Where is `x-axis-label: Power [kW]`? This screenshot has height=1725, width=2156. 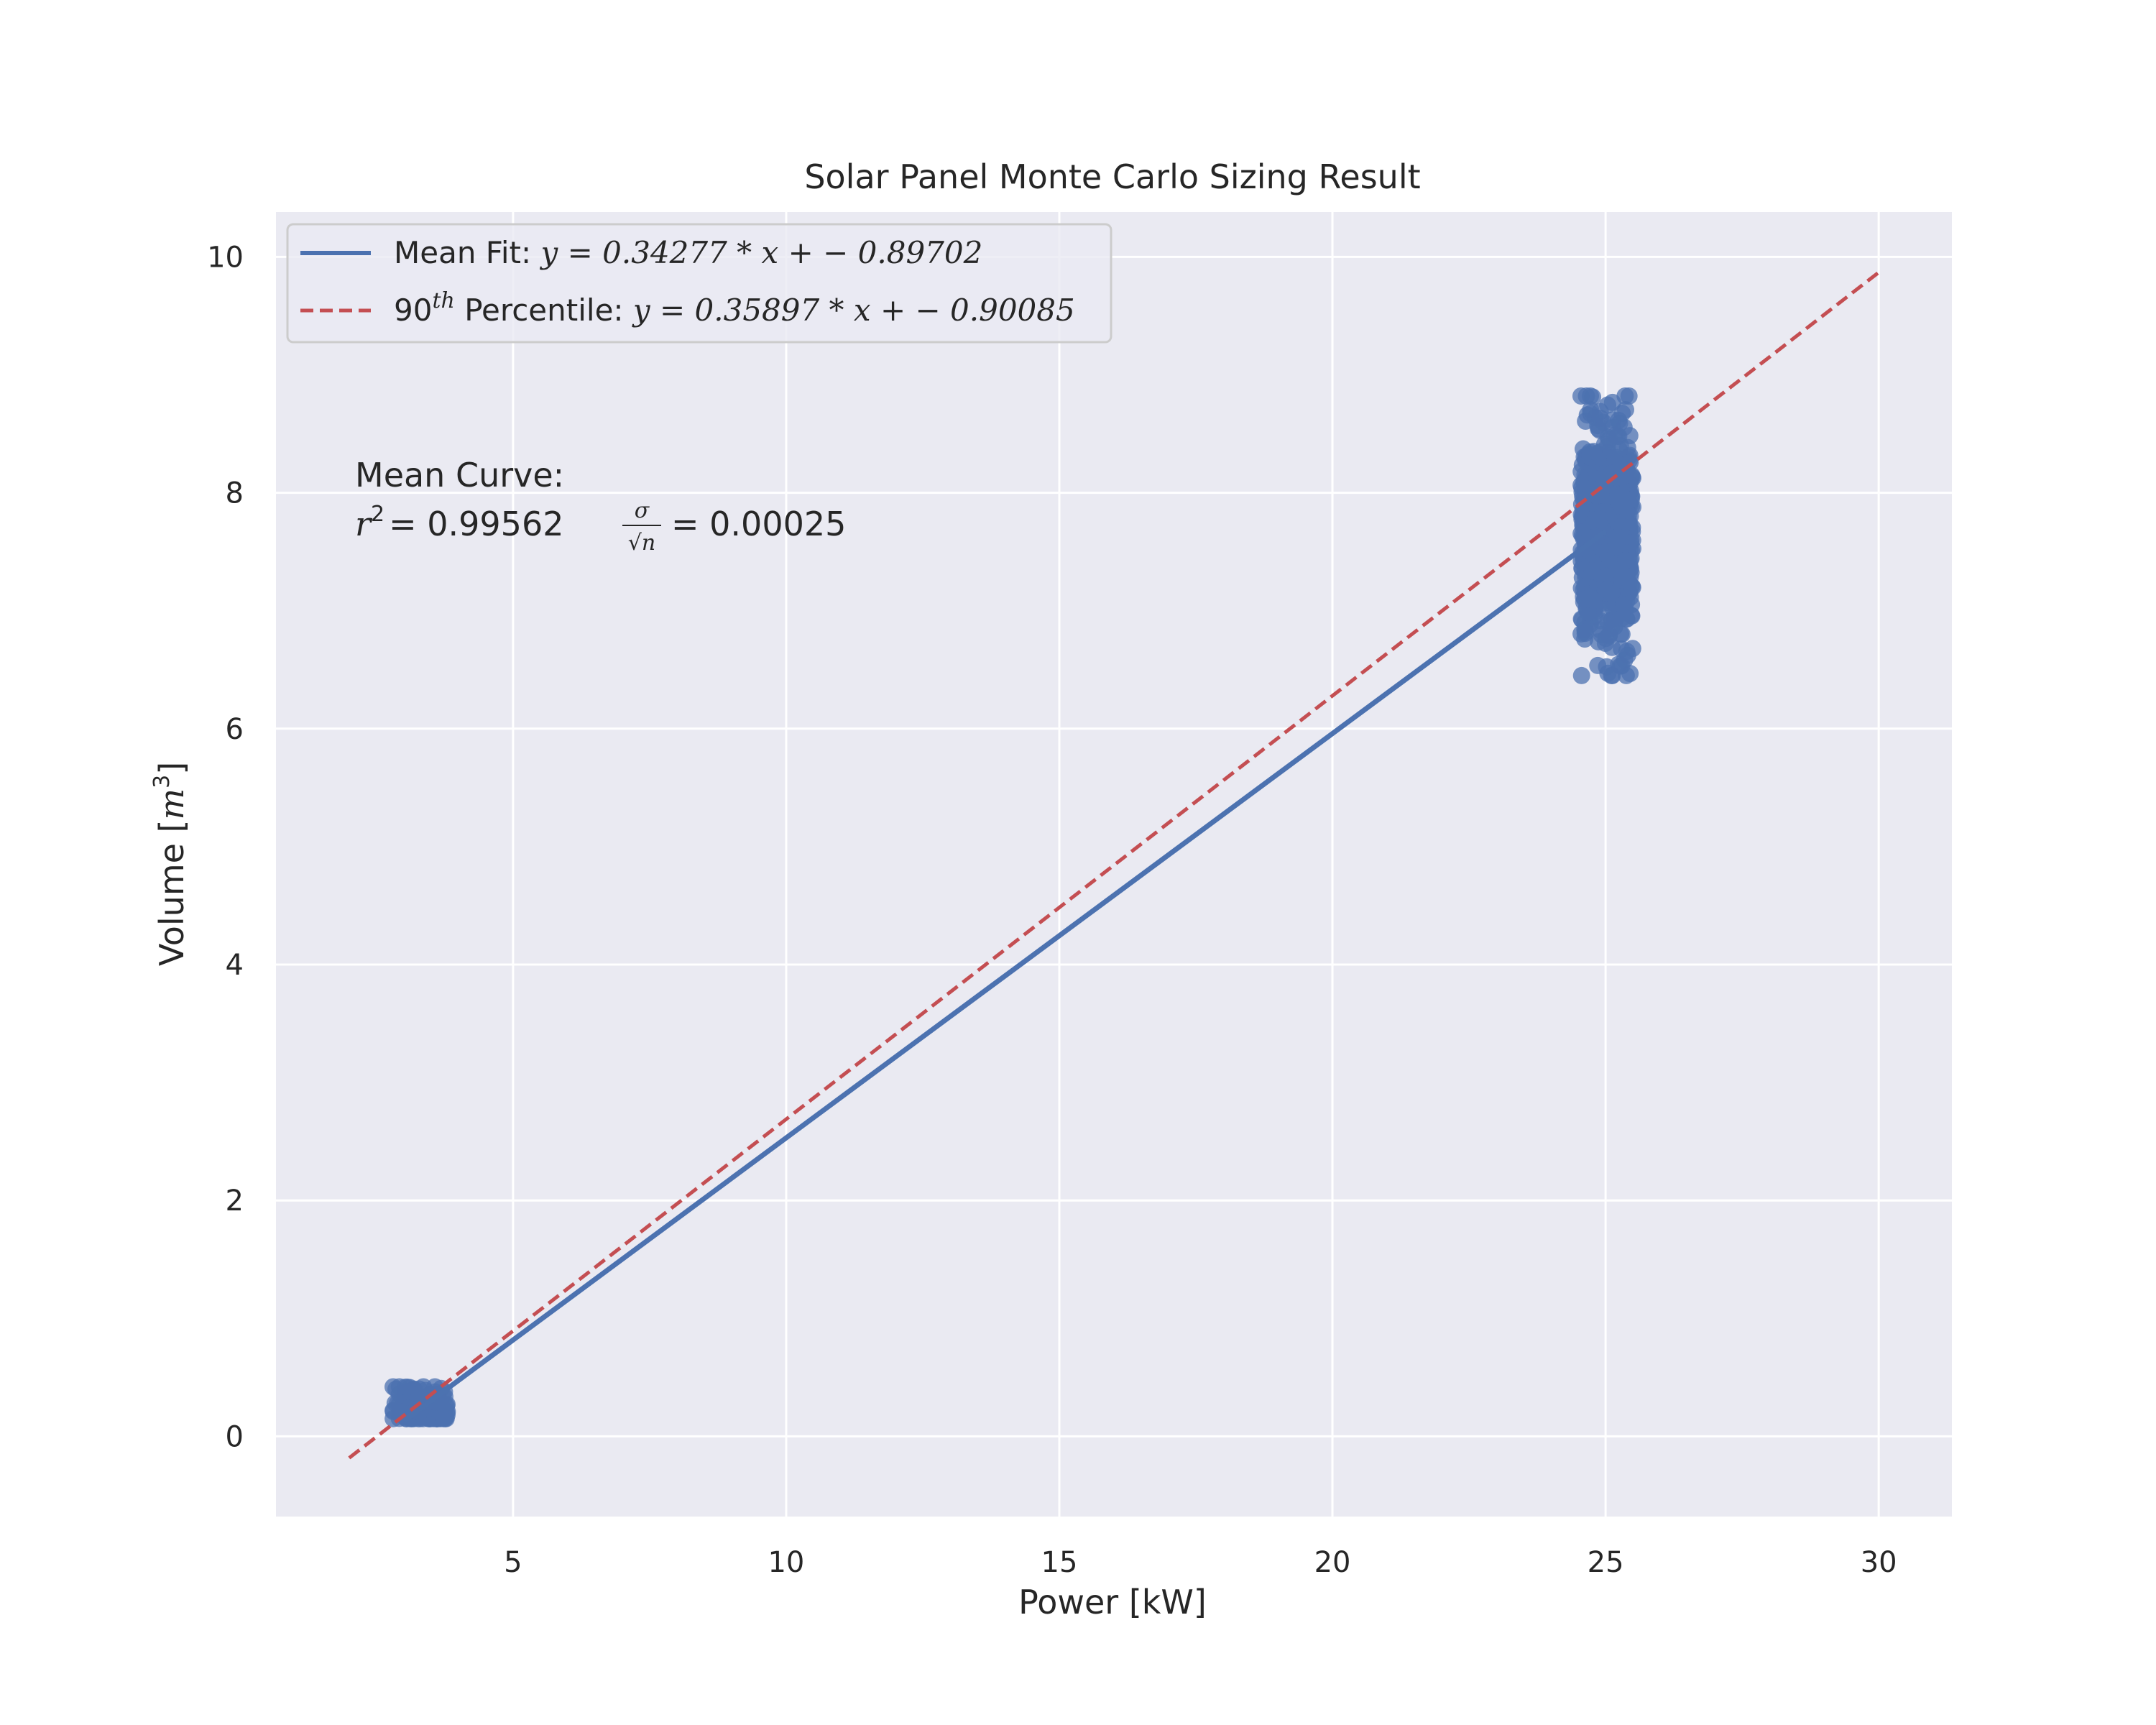 x-axis-label: Power [kW] is located at coordinates (1113, 1602).